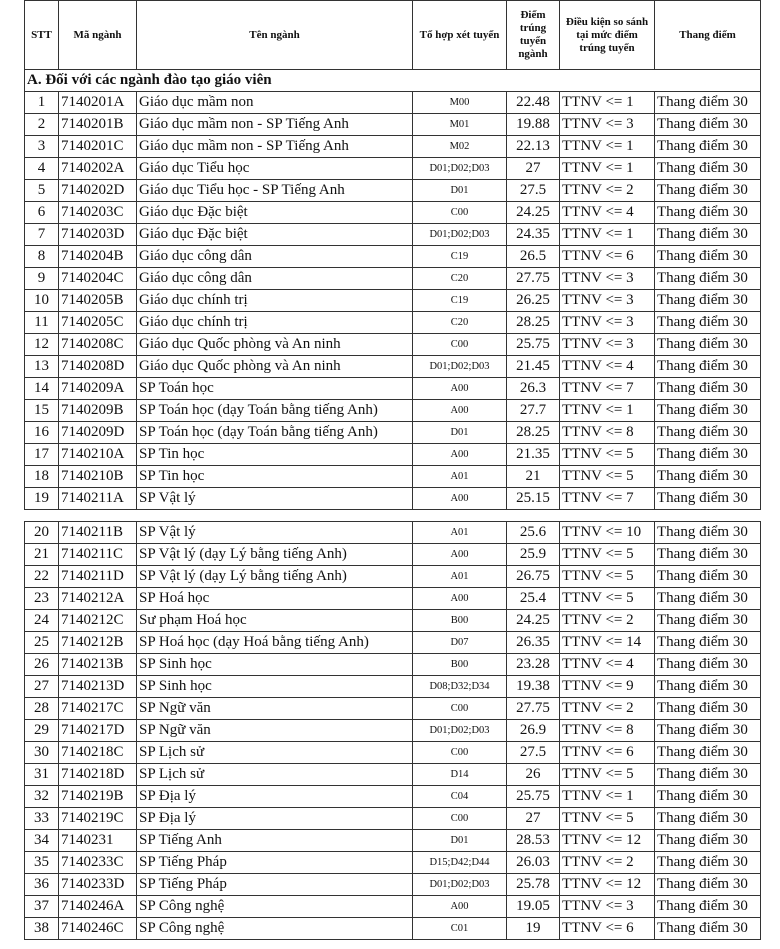 This screenshot has width=780, height=949. Describe the element at coordinates (274, 300) in the screenshot. I see `major-name: Giáo dục chính trị` at that location.